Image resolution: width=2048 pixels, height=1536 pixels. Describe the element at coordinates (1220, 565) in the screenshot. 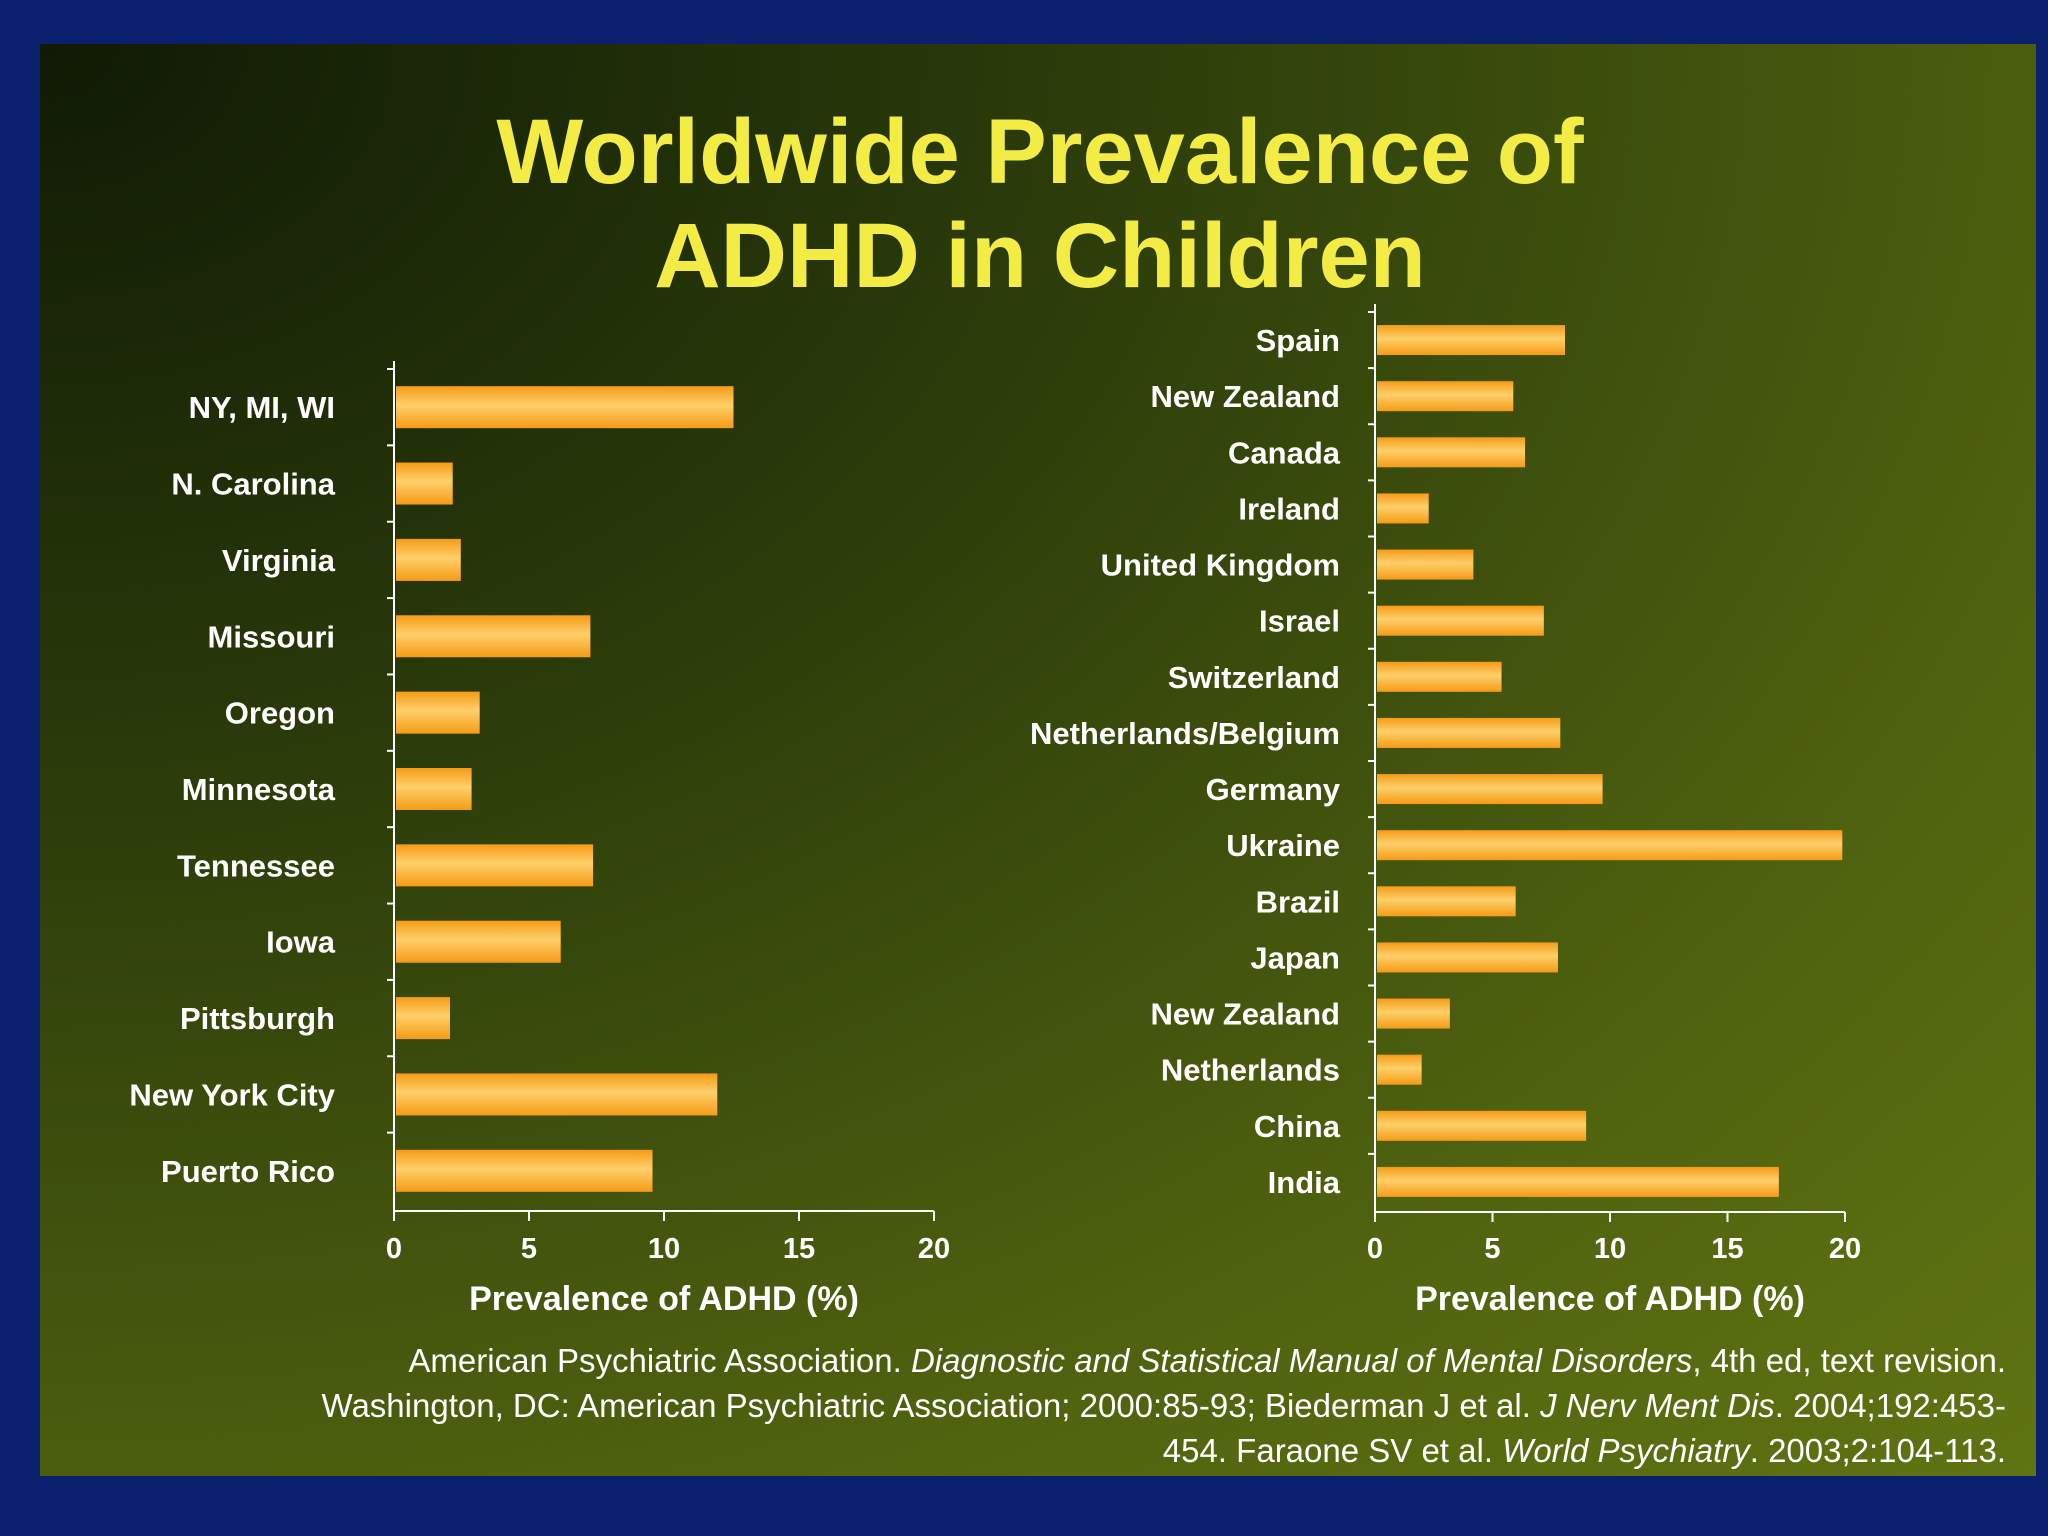

I see `category-label: United Kingdom` at that location.